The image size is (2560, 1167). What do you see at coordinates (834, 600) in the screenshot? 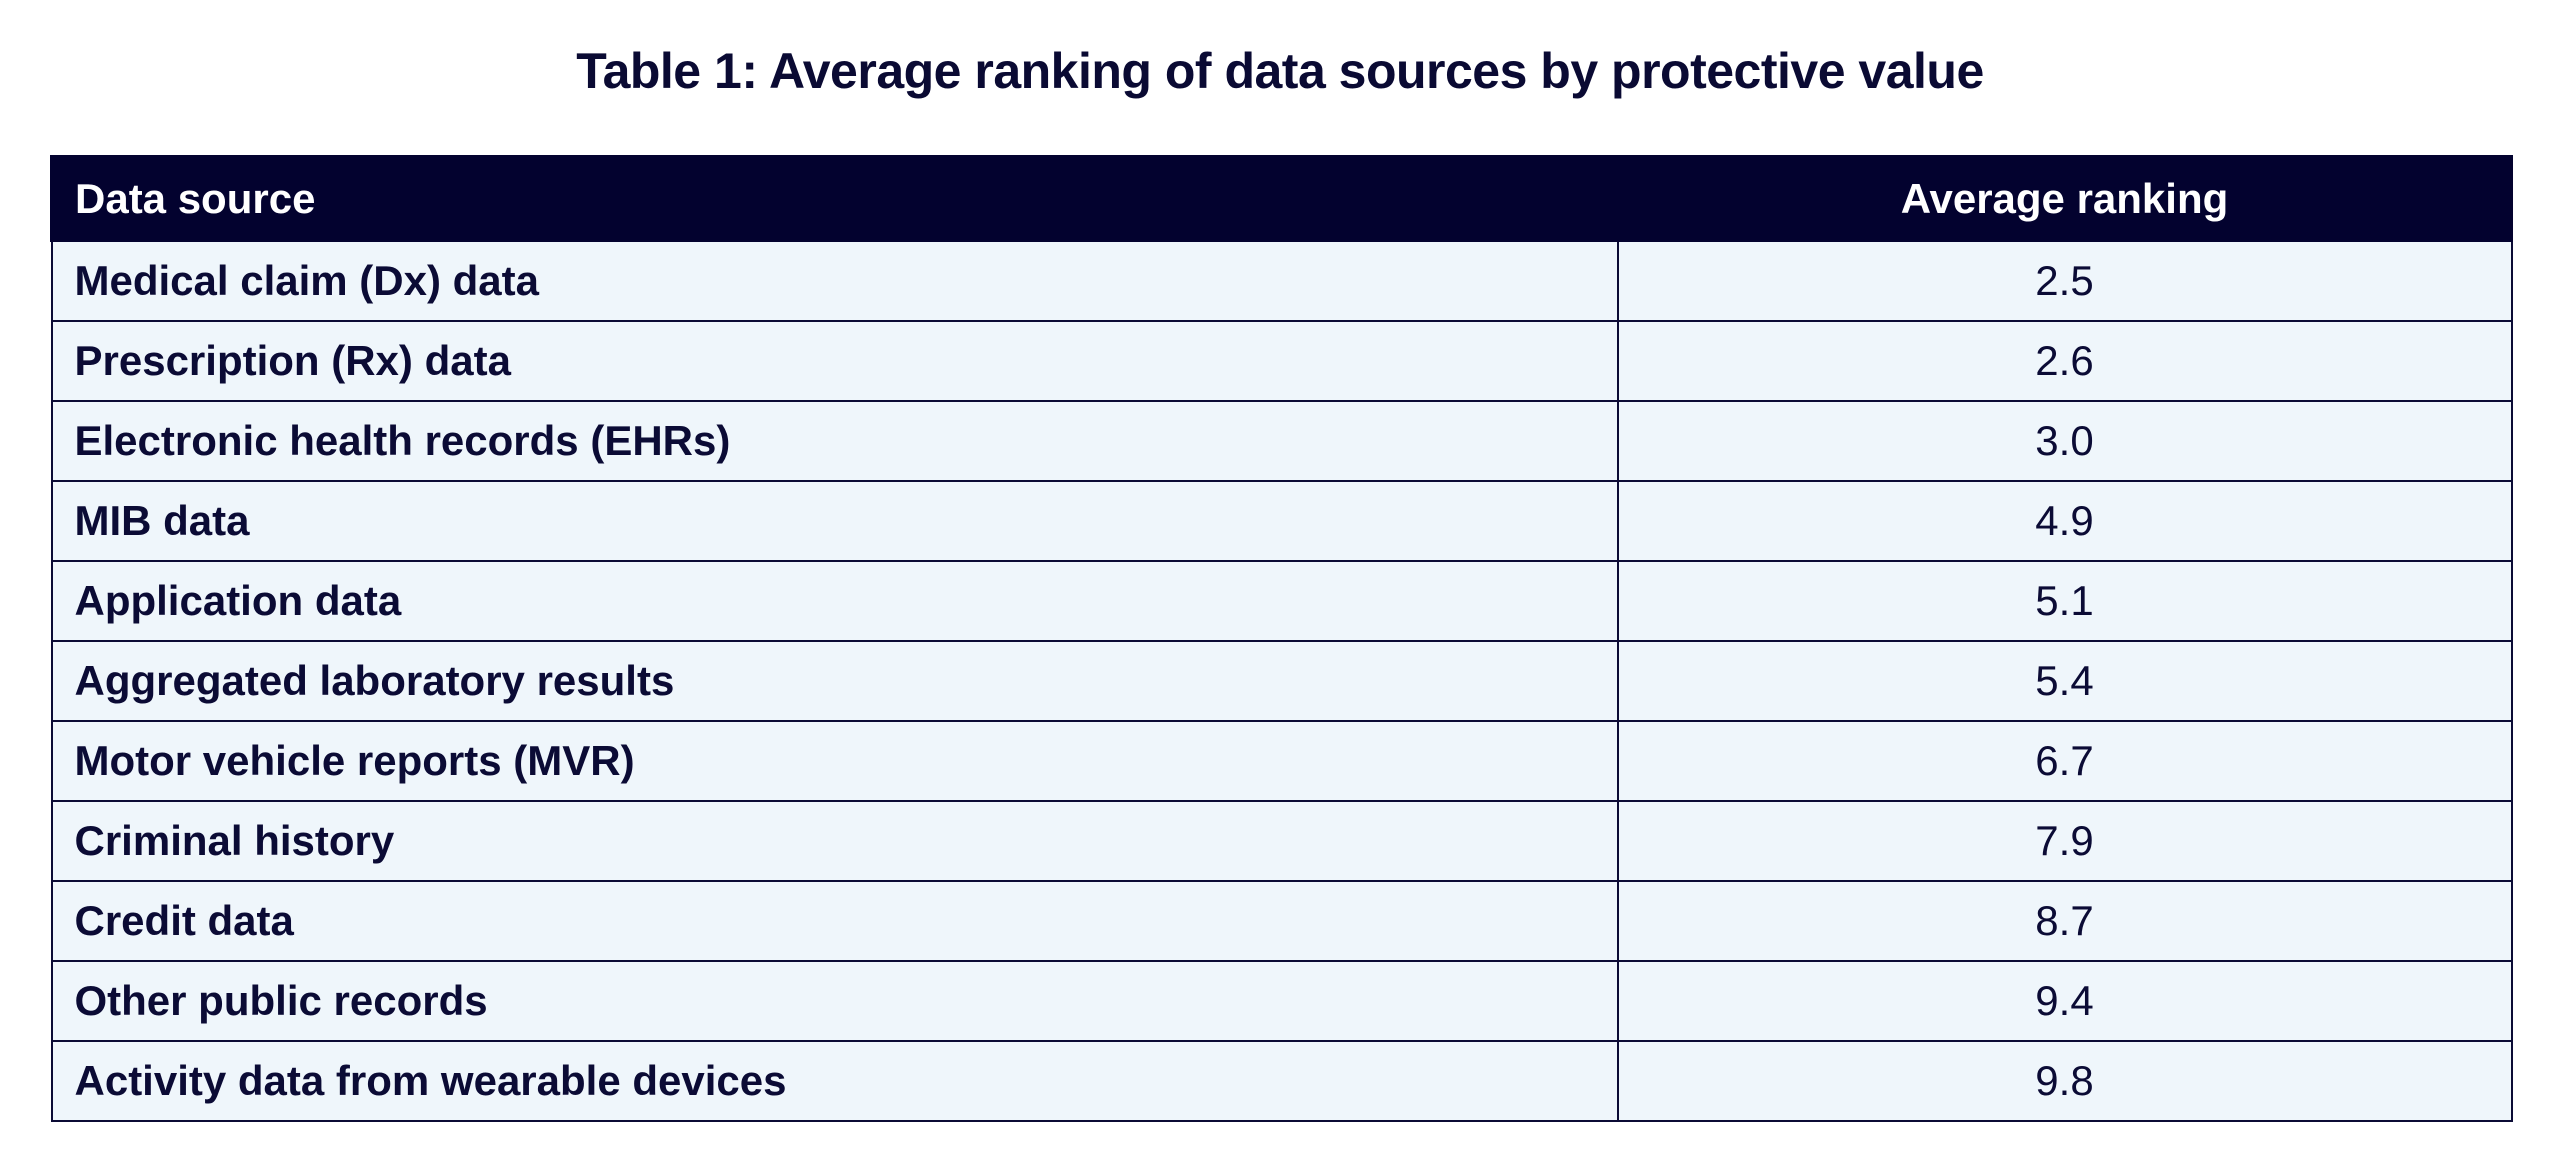
I see `cell-data-source: Application data` at bounding box center [834, 600].